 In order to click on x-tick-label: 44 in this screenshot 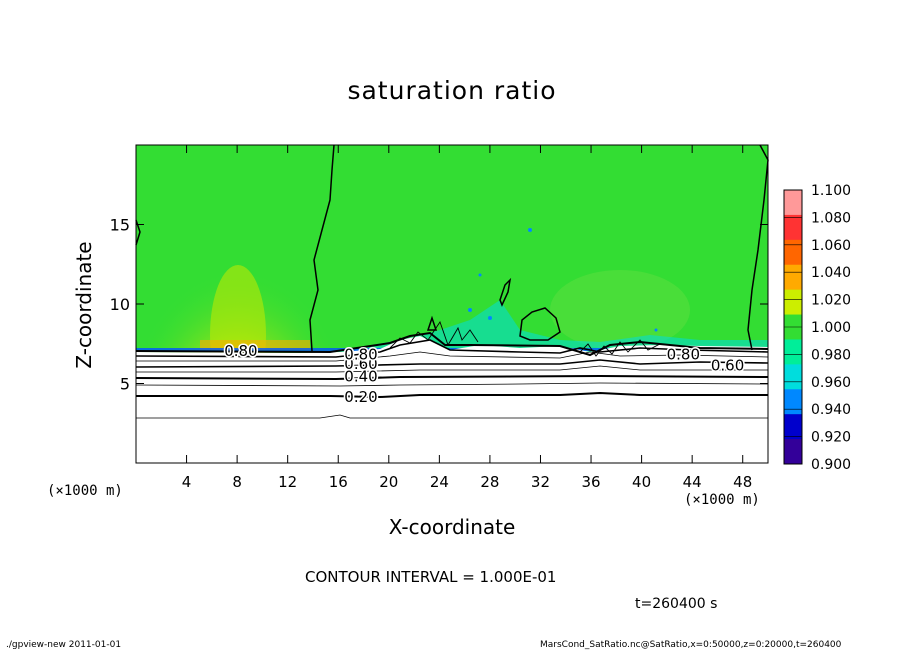, I will do `click(692, 482)`.